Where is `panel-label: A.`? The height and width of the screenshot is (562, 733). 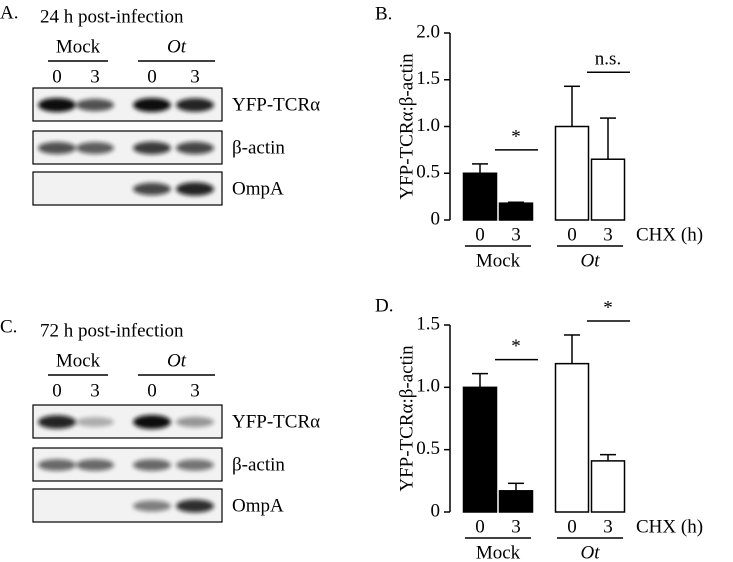
panel-label: A. is located at coordinates (9, 12).